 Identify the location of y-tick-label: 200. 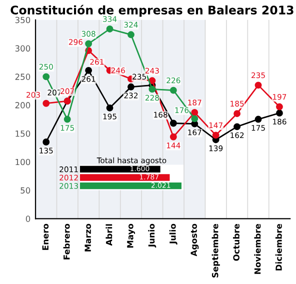
(22, 105).